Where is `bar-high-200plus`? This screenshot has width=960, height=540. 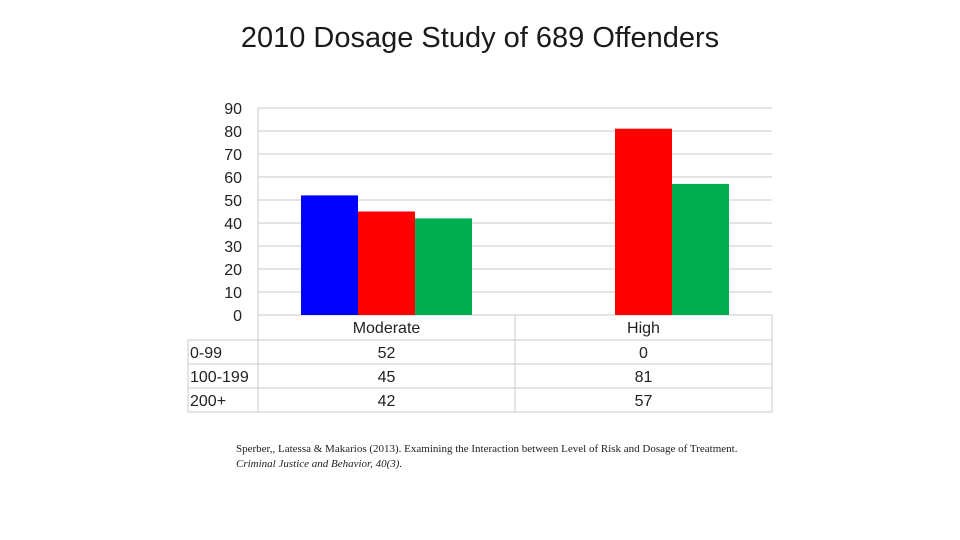 bar-high-200plus is located at coordinates (700, 249).